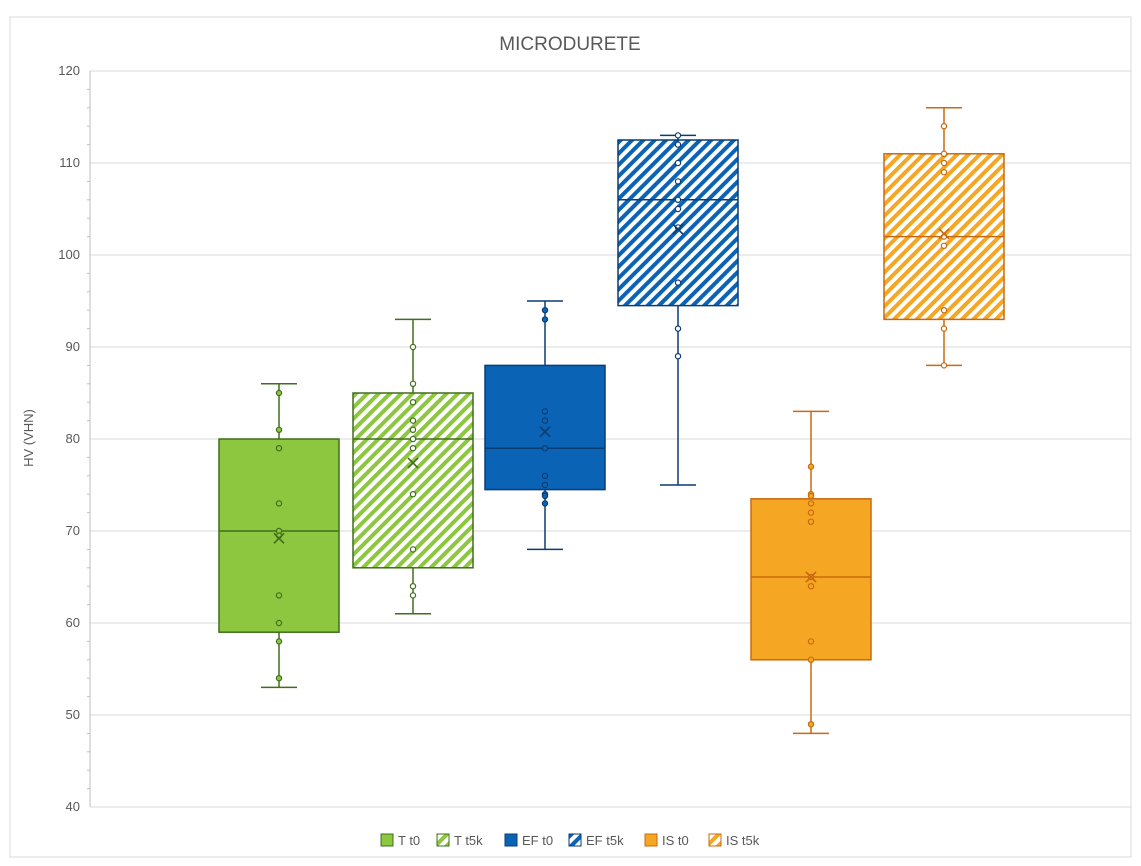 This screenshot has height=866, width=1141. What do you see at coordinates (468, 840) in the screenshot?
I see `legend-label: T t5k` at bounding box center [468, 840].